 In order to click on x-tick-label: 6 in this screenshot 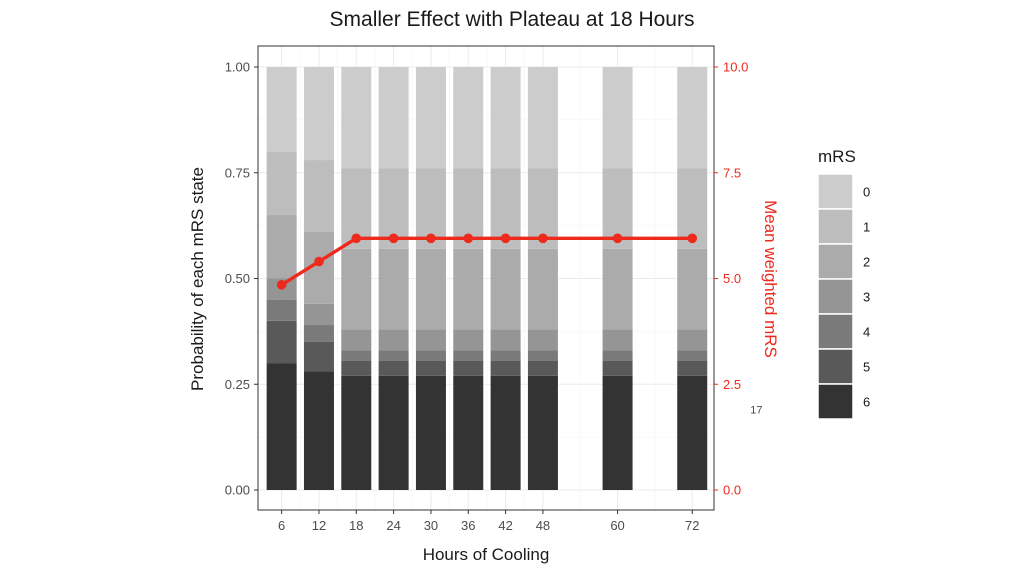, I will do `click(281, 525)`.